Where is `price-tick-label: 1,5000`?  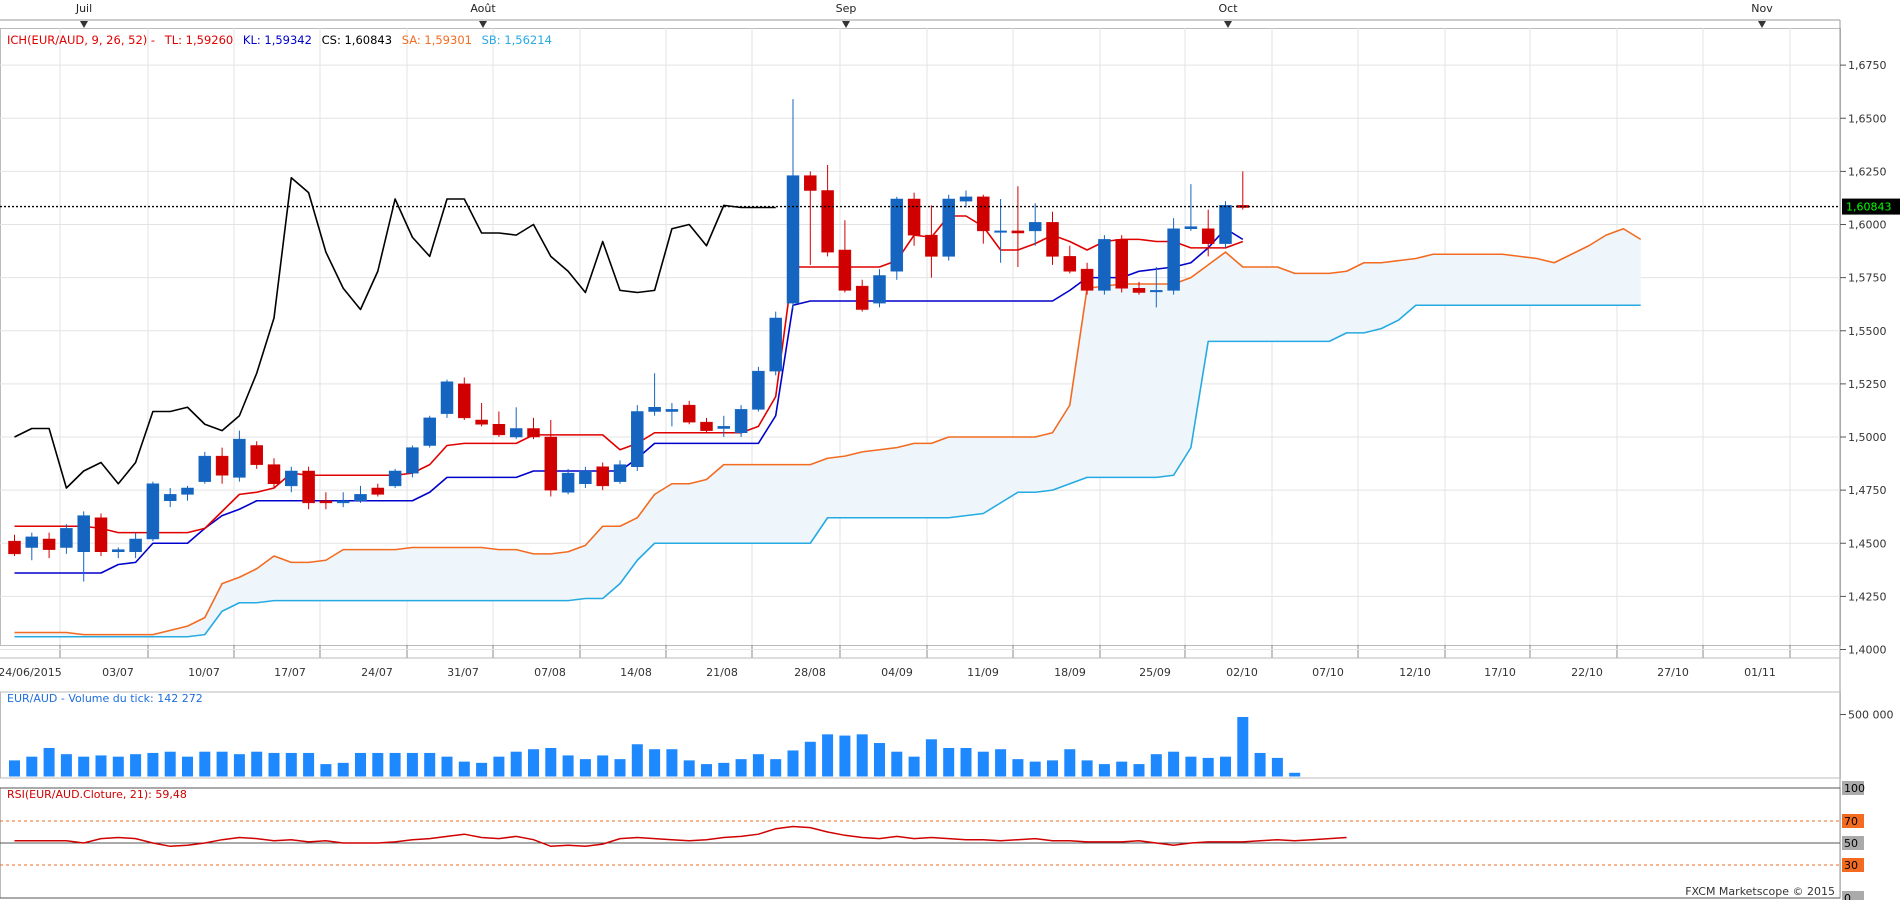
price-tick-label: 1,5000 is located at coordinates (1867, 437).